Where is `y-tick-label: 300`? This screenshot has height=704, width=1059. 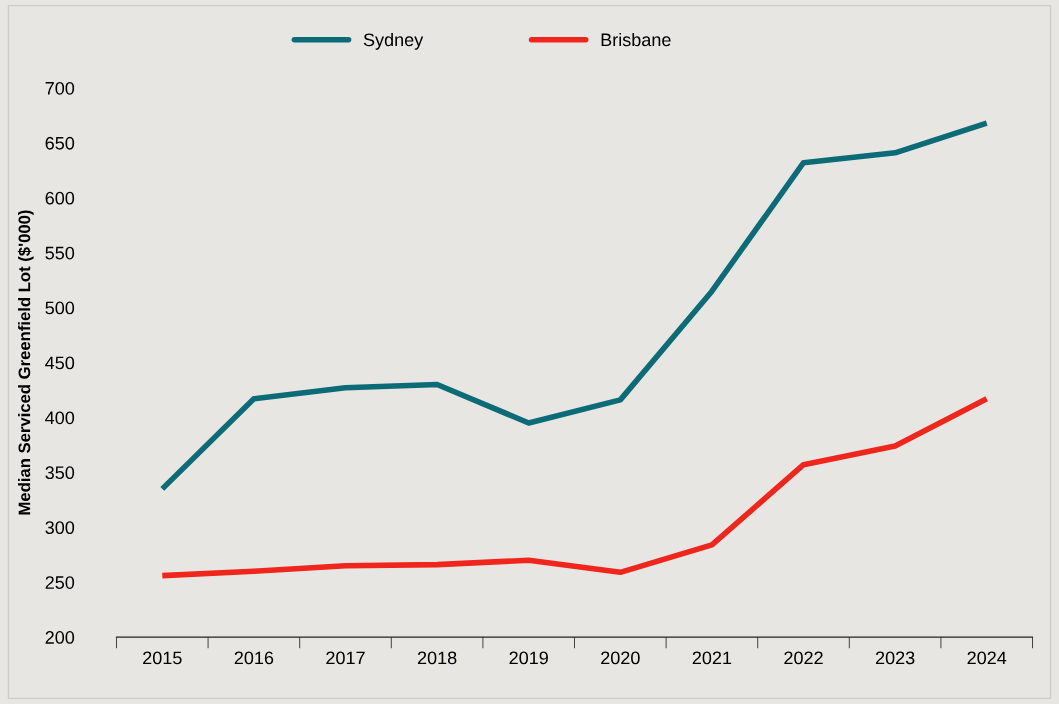 y-tick-label: 300 is located at coordinates (60, 528).